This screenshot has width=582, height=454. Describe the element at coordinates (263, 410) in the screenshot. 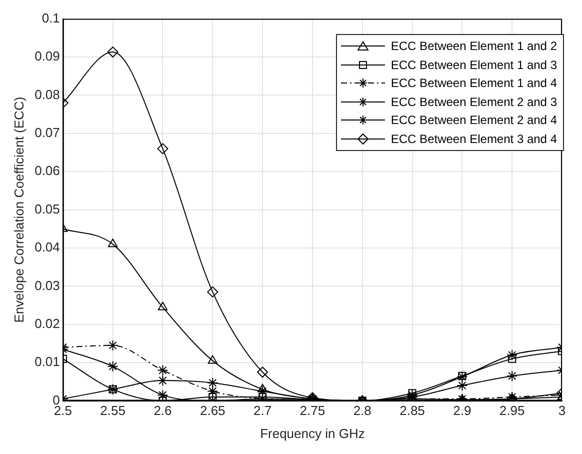

I see `x-tick-label: 2.7` at that location.